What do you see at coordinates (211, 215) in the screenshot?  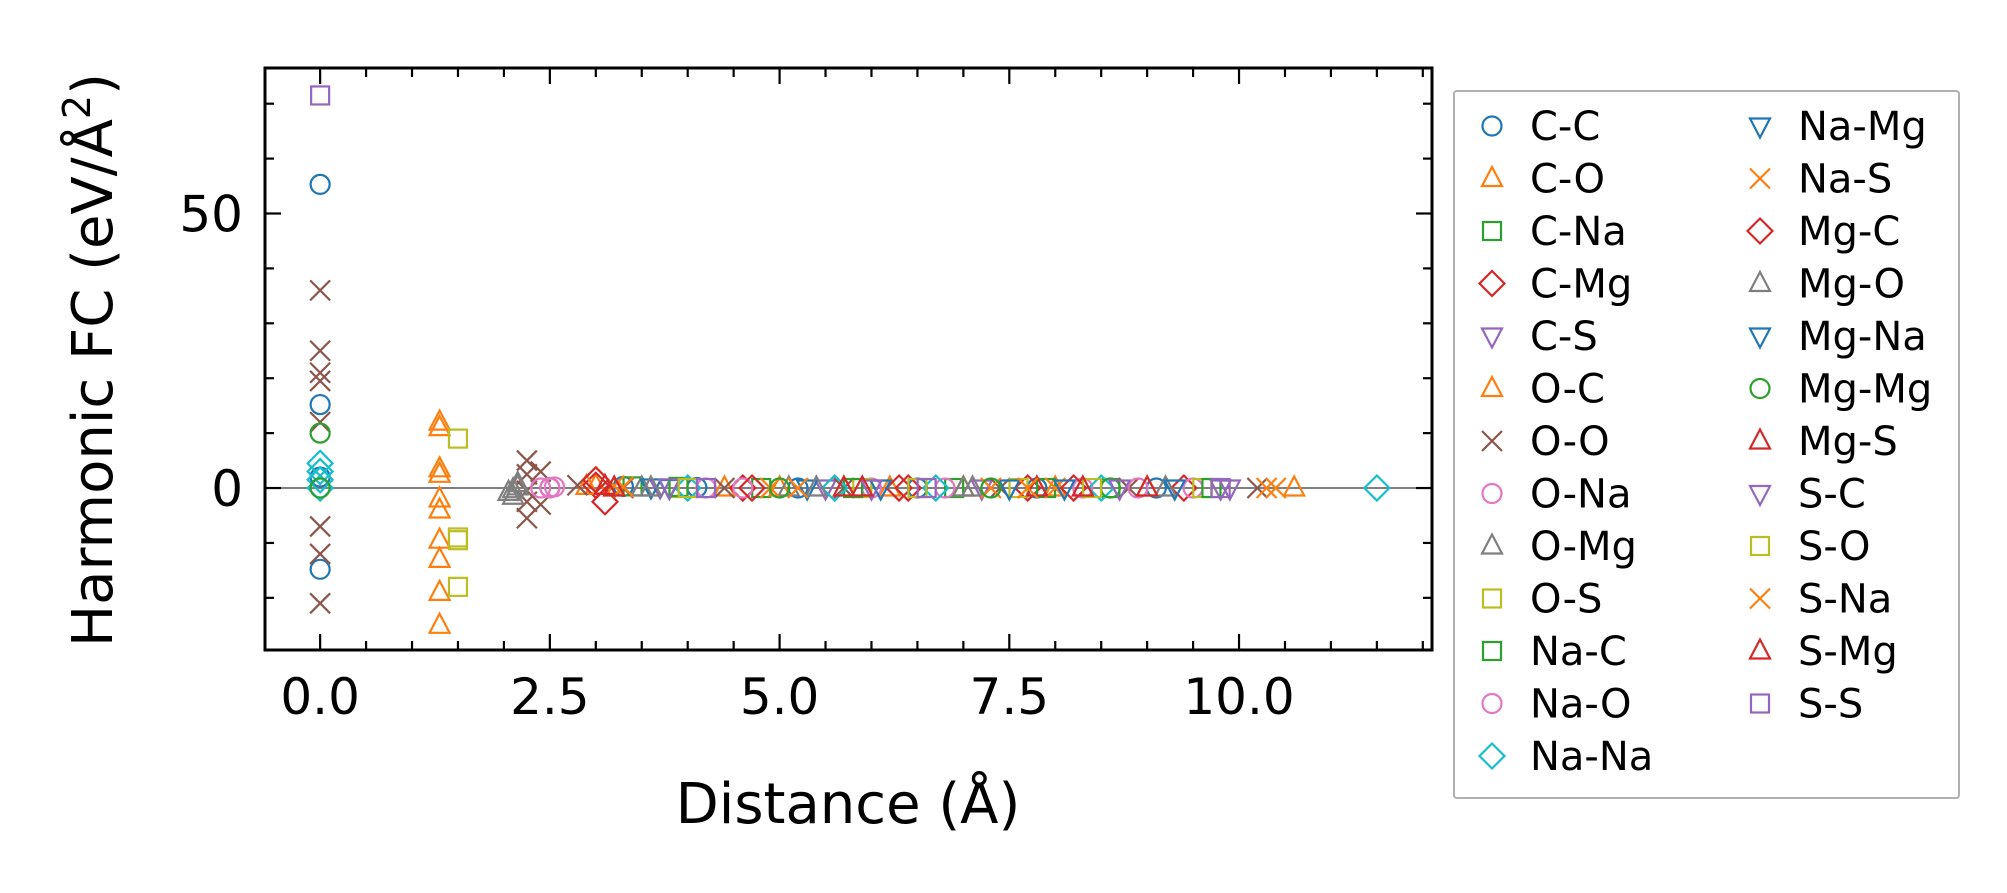 I see `y-tick-label: 50` at bounding box center [211, 215].